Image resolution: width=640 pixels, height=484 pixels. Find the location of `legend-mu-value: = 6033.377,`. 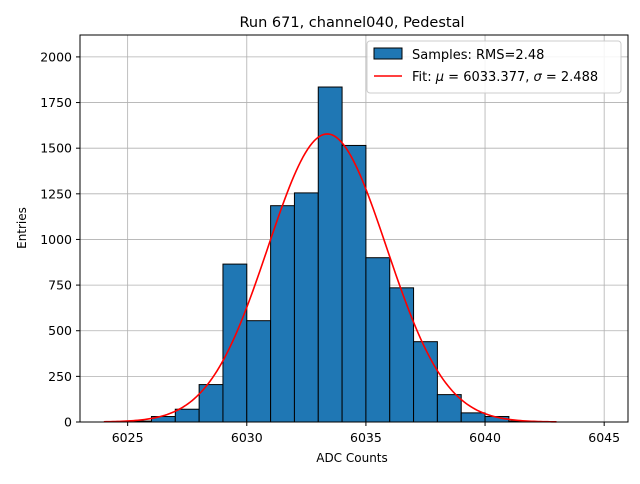

legend-mu-value: = 6033.377, is located at coordinates (488, 77).